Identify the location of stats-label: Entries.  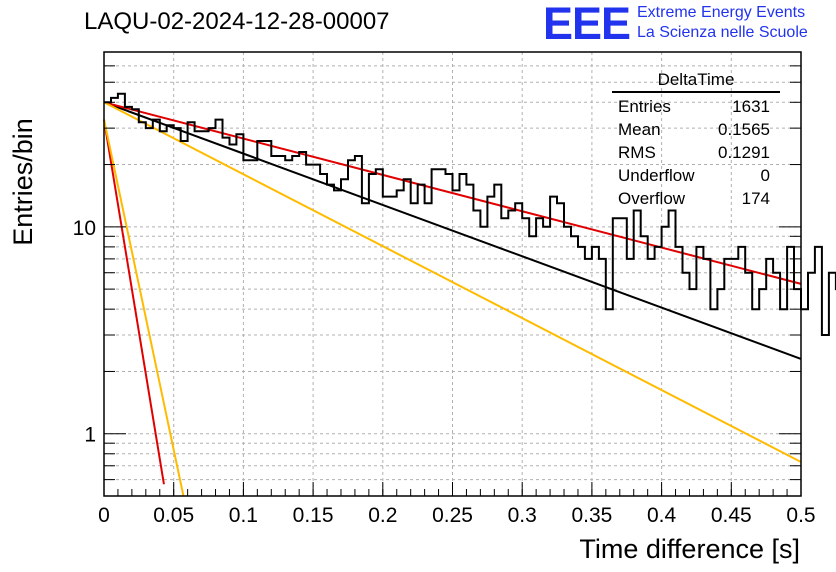
(644, 106).